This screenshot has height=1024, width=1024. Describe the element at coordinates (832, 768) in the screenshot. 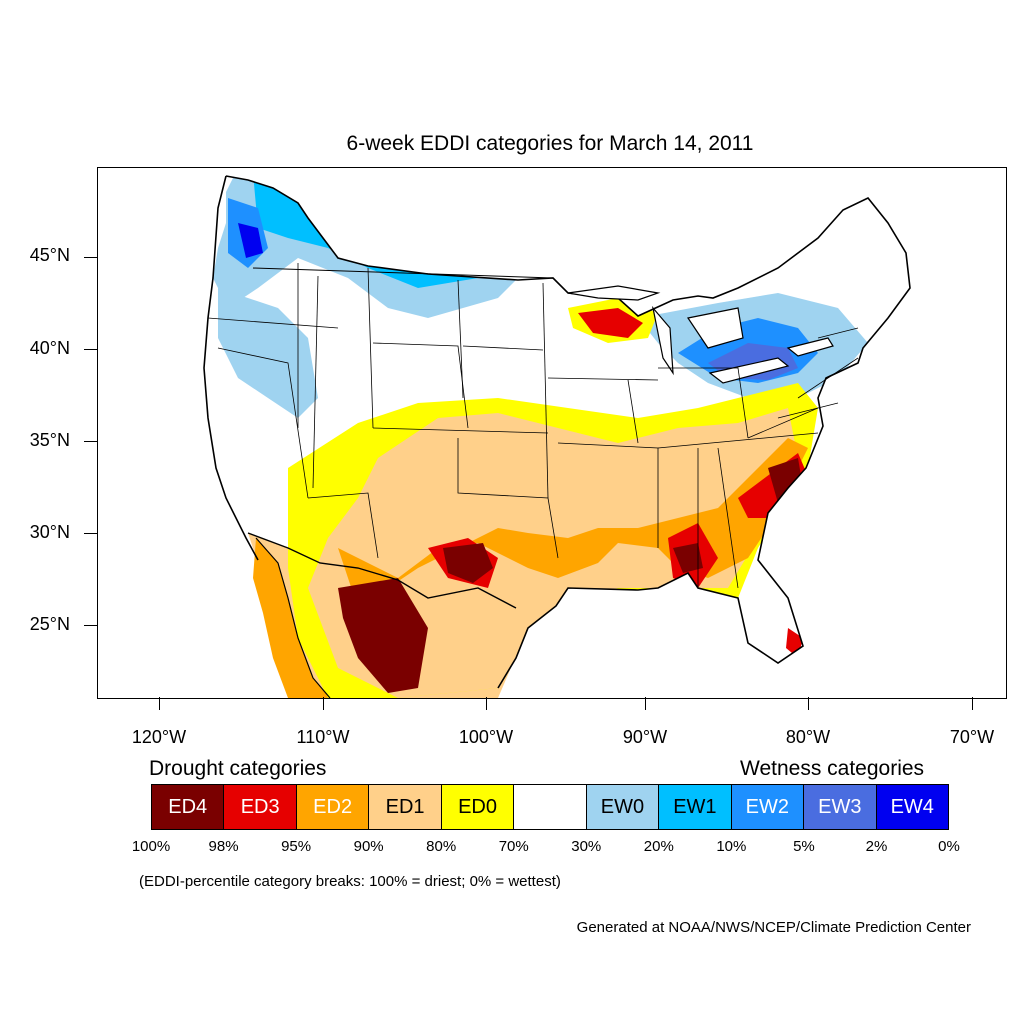

I see `wetness-heading: Wetness categories` at that location.